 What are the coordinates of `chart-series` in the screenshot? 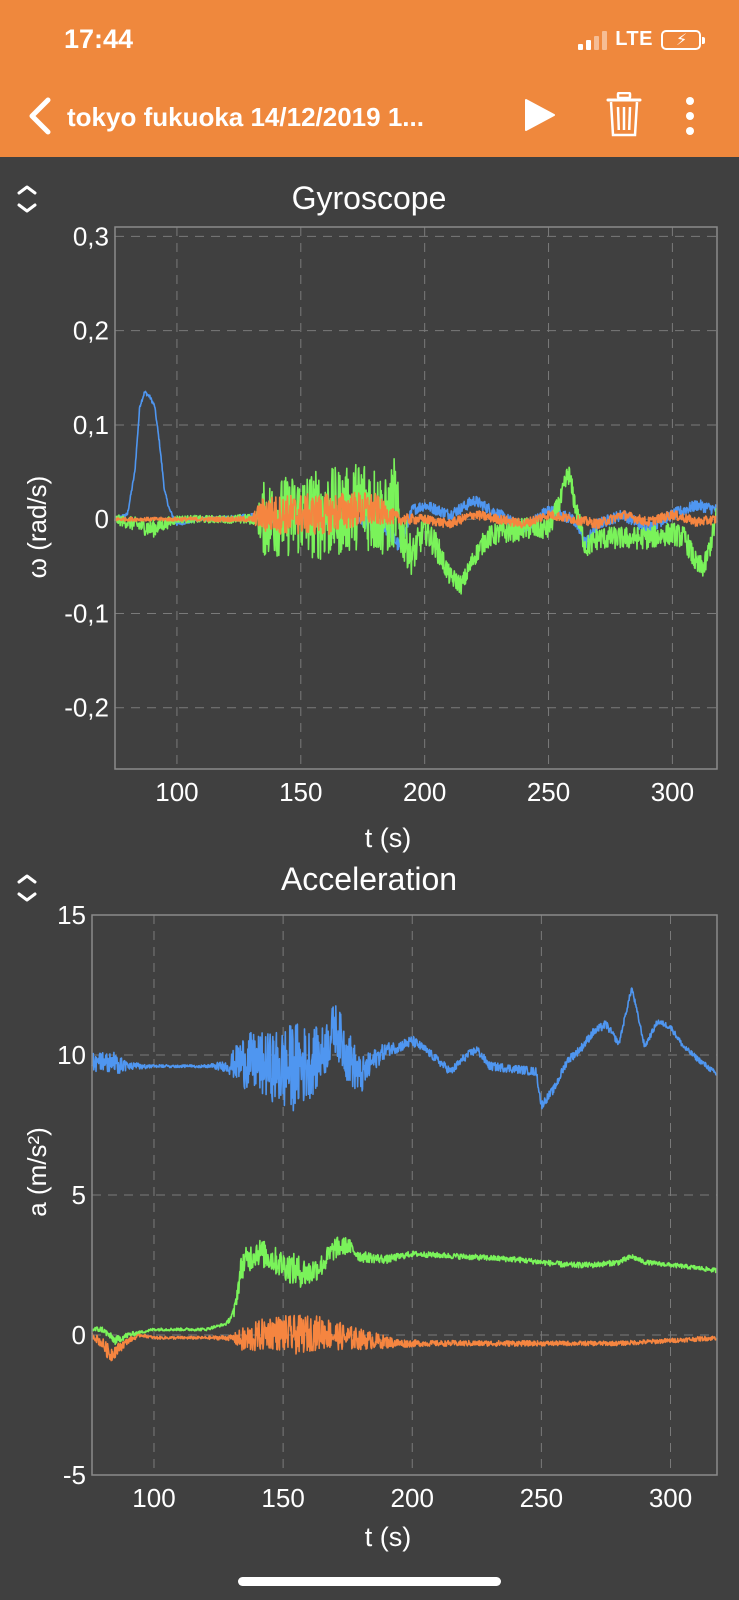 It's located at (416, 492).